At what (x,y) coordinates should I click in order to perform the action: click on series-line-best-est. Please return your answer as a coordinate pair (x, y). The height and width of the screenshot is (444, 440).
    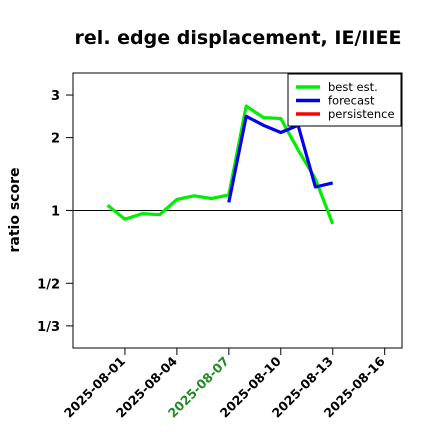
    Looking at the image, I should click on (220, 164).